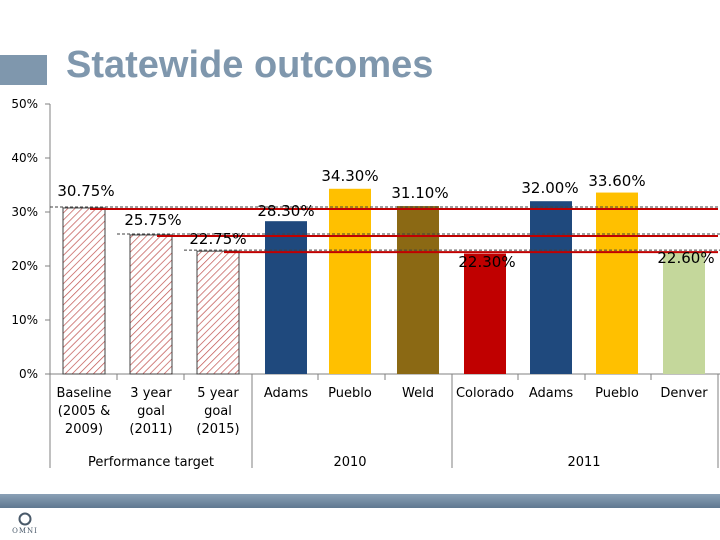 This screenshot has width=720, height=540. I want to click on title-accent-tab, so click(23, 70).